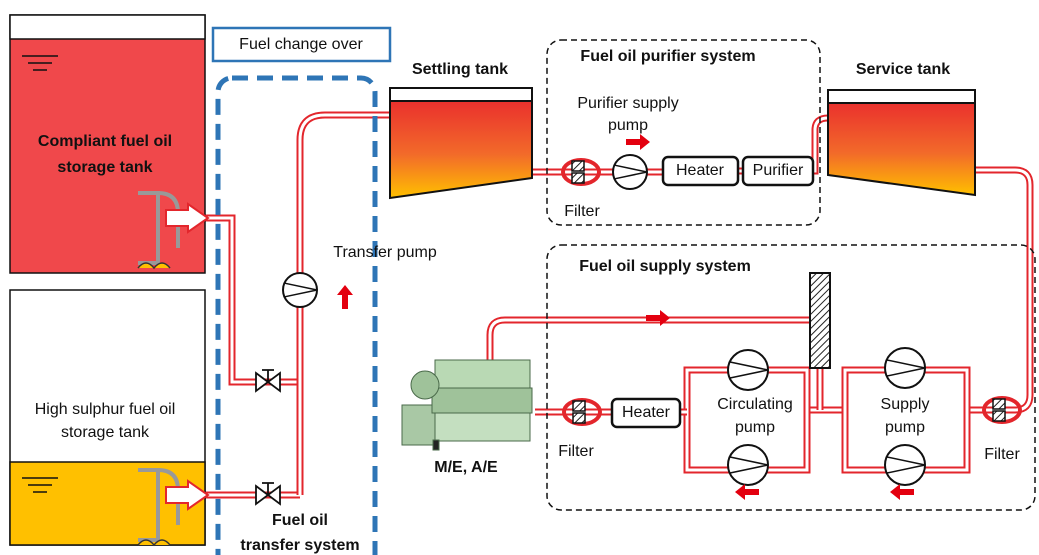  Describe the element at coordinates (466, 467) in the screenshot. I see `engine-label: M/E, A/E` at that location.